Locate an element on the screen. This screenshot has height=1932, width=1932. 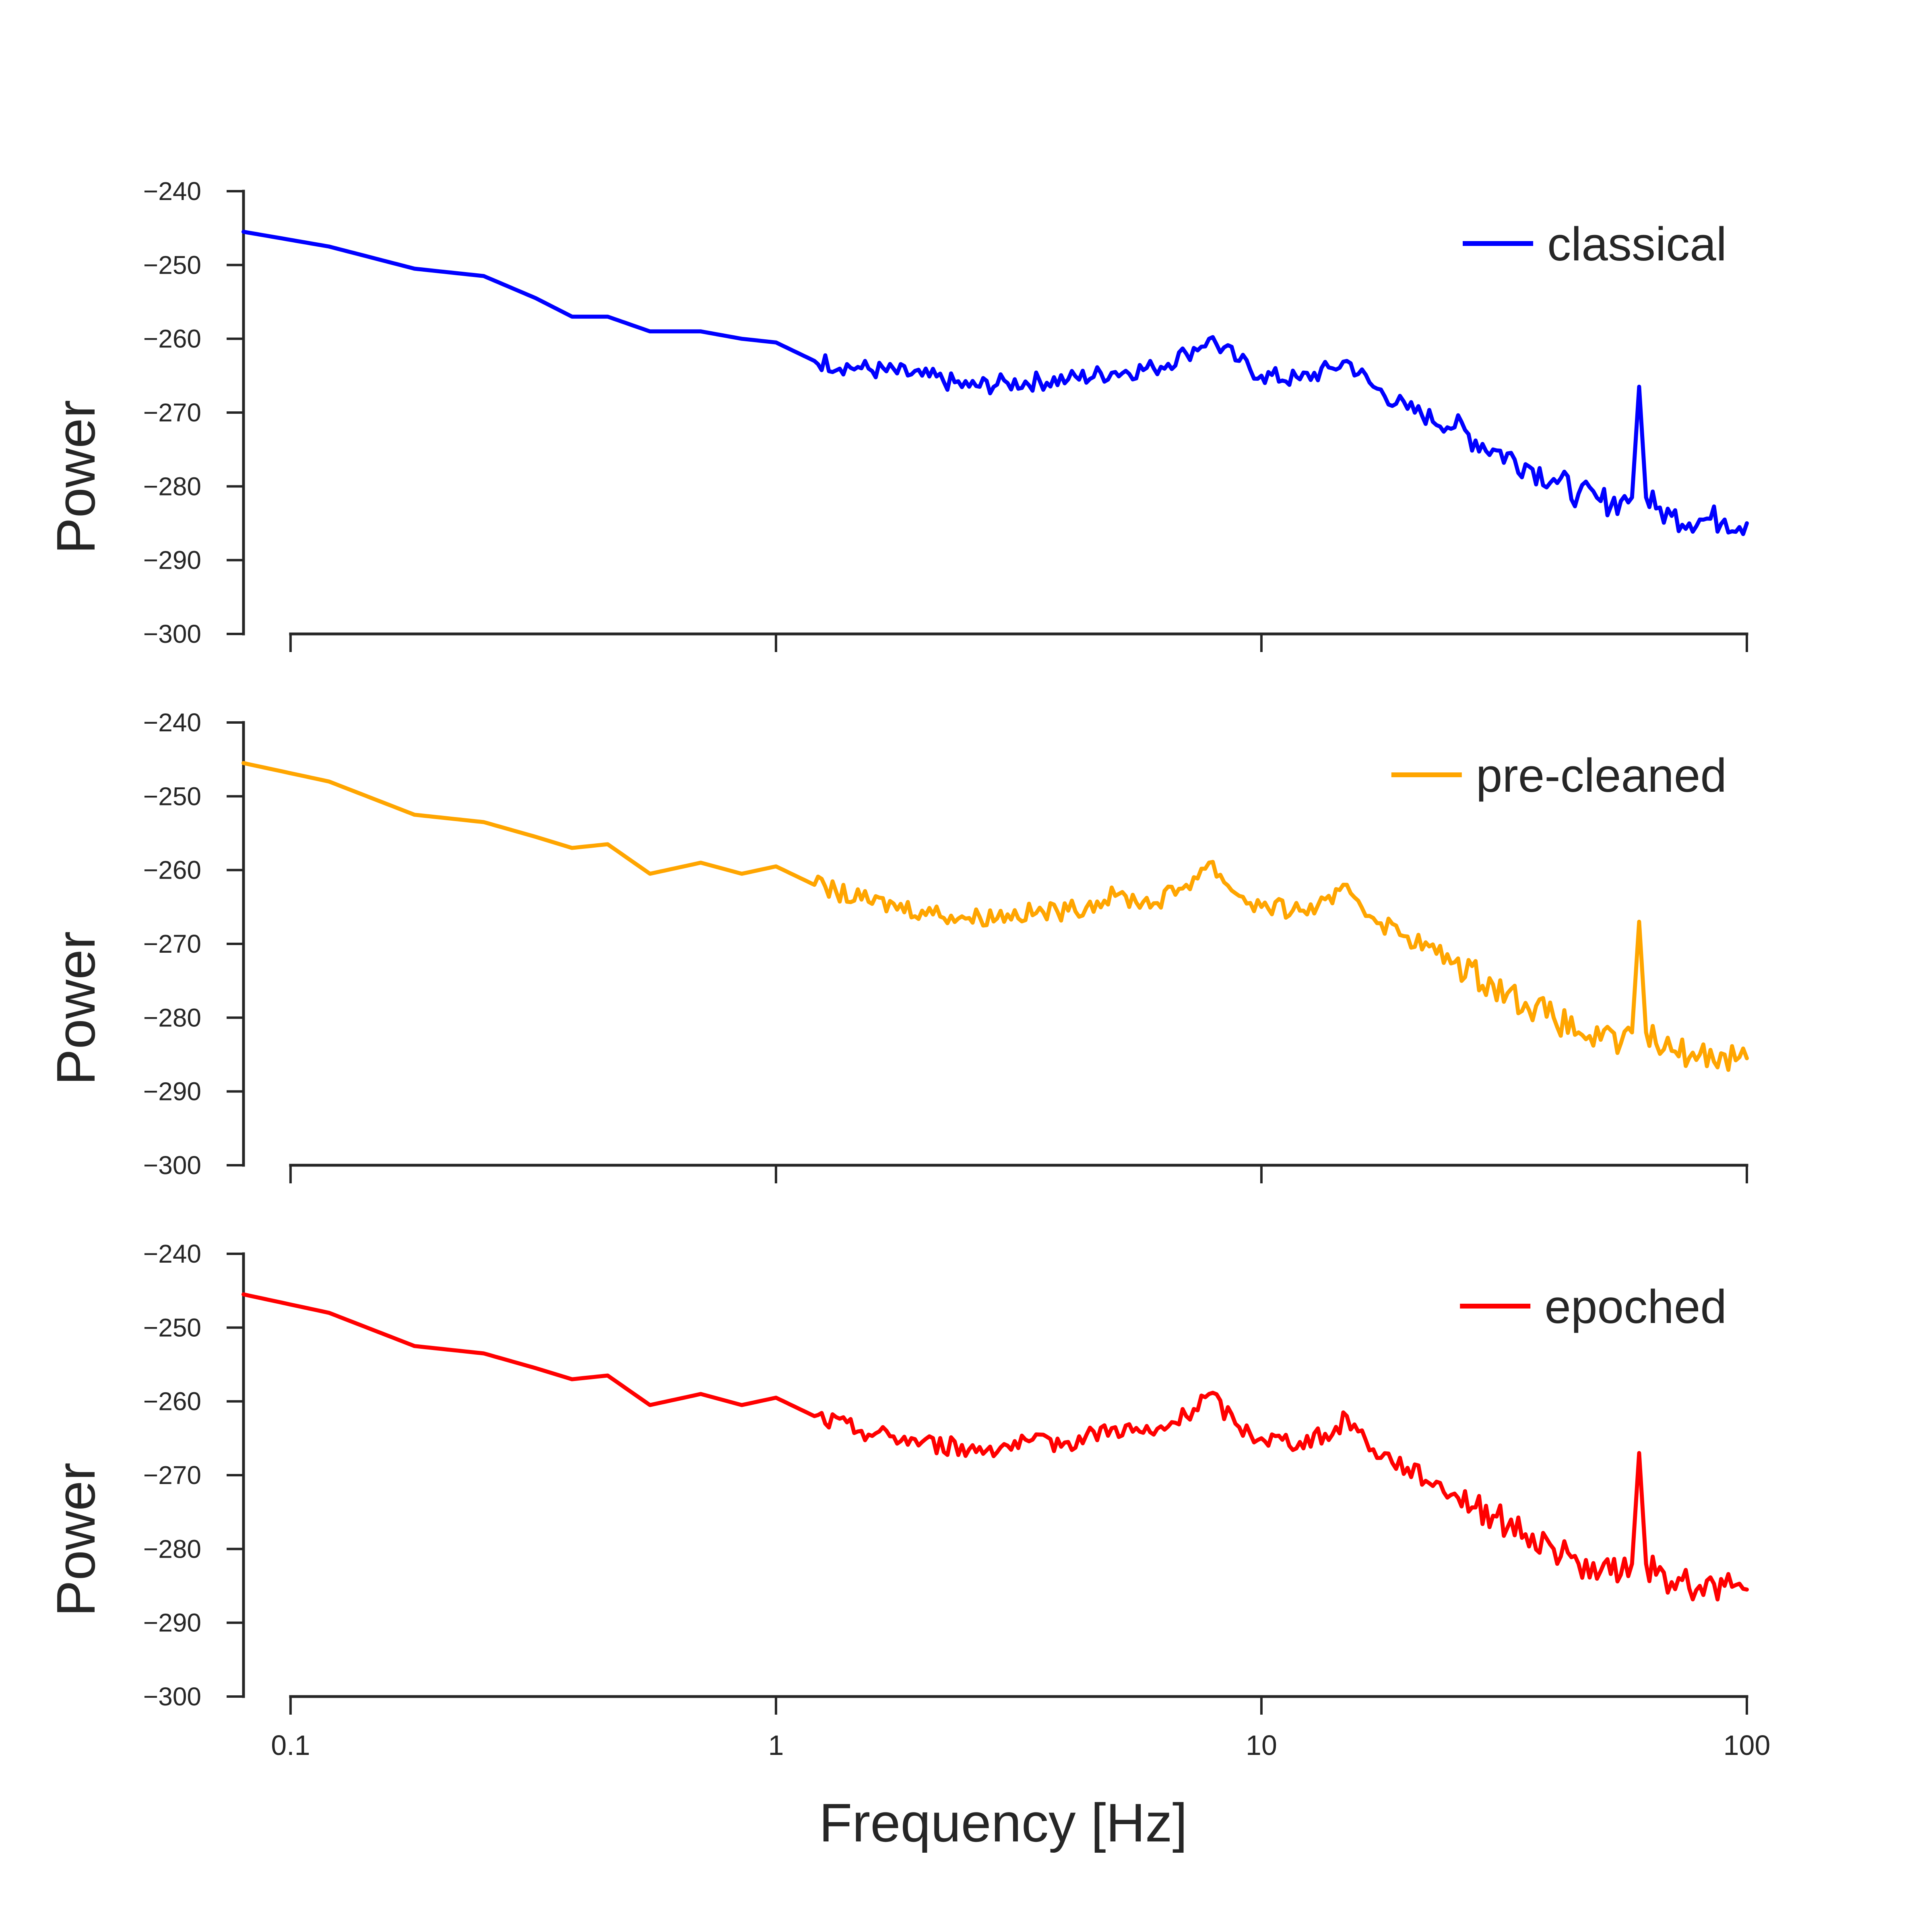
legend-label: classical is located at coordinates (1637, 244).